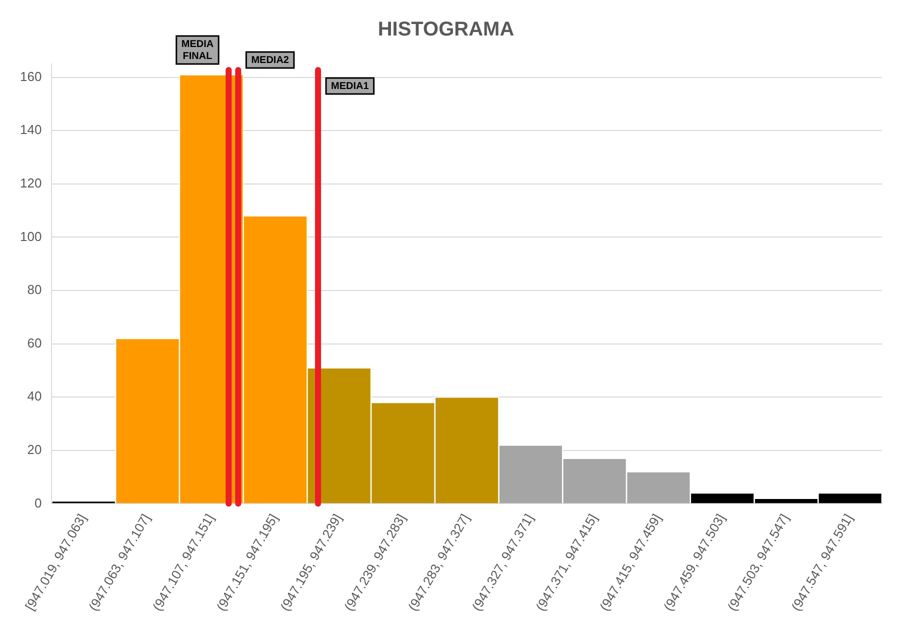  Describe the element at coordinates (197, 50) in the screenshot. I see `ref-line-label: MEDIA FINAL` at that location.